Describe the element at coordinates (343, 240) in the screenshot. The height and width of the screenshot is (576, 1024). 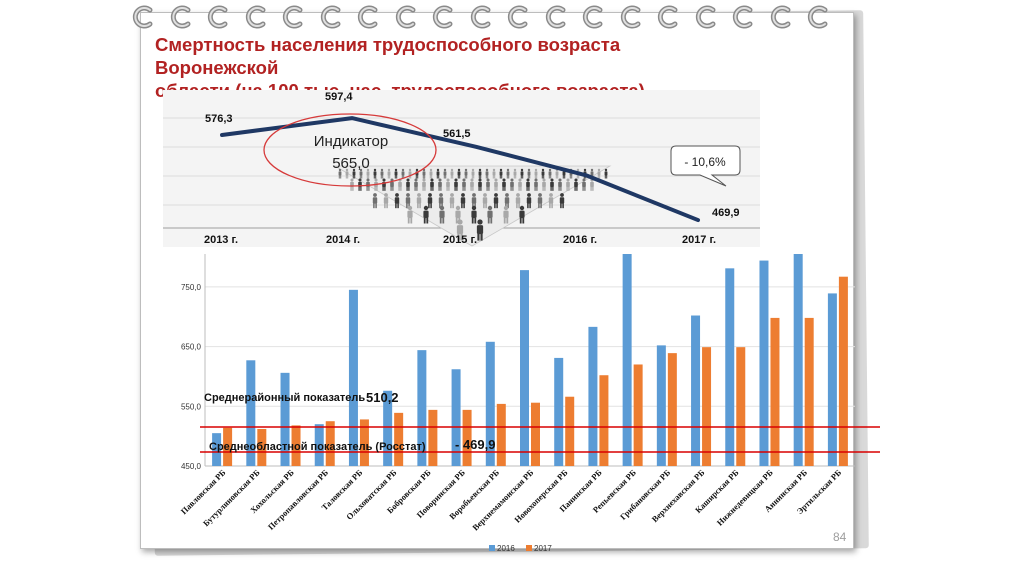
I see `trend-year-label: 2014 г.` at that location.